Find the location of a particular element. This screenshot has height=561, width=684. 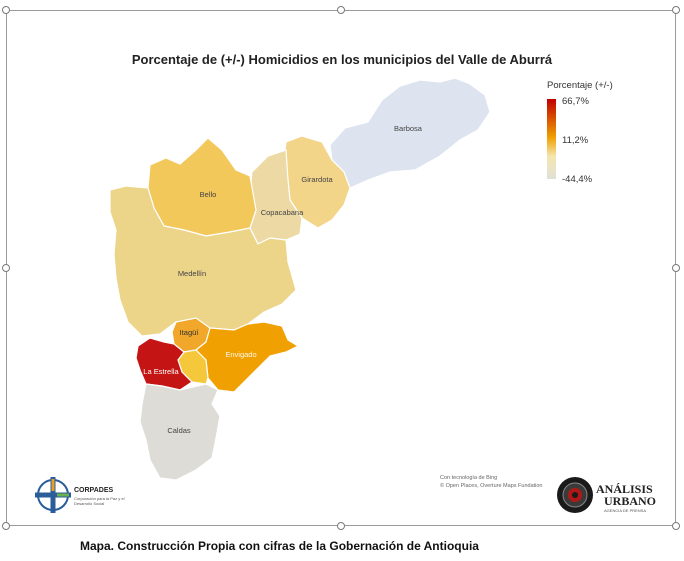

resize-handle-middle-right is located at coordinates (676, 268).